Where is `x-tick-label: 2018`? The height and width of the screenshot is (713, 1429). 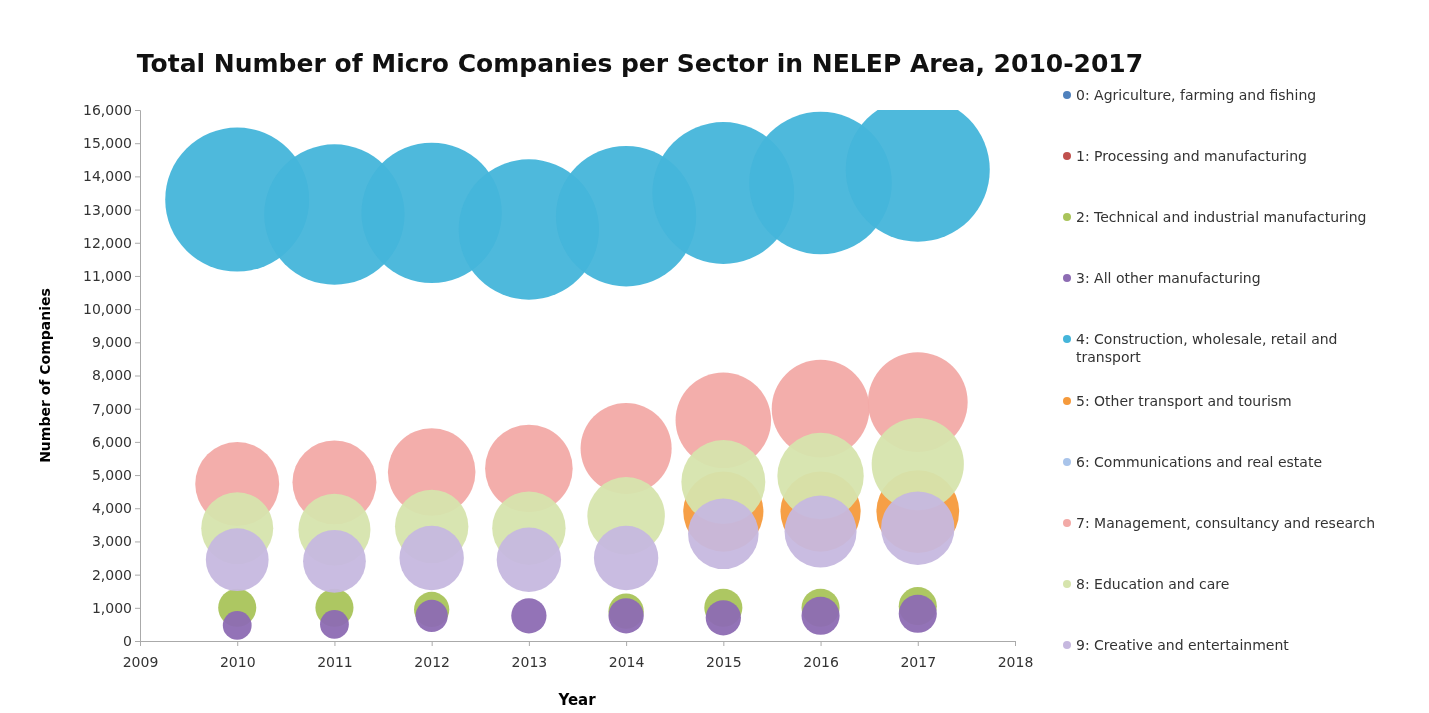 x-tick-label: 2018 is located at coordinates (1015, 662).